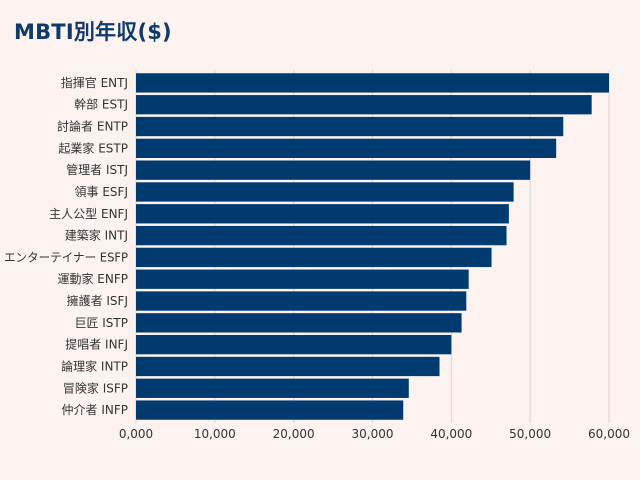 The height and width of the screenshot is (480, 640). What do you see at coordinates (92, 126) in the screenshot?
I see `category-label: 討論者 ENTP` at bounding box center [92, 126].